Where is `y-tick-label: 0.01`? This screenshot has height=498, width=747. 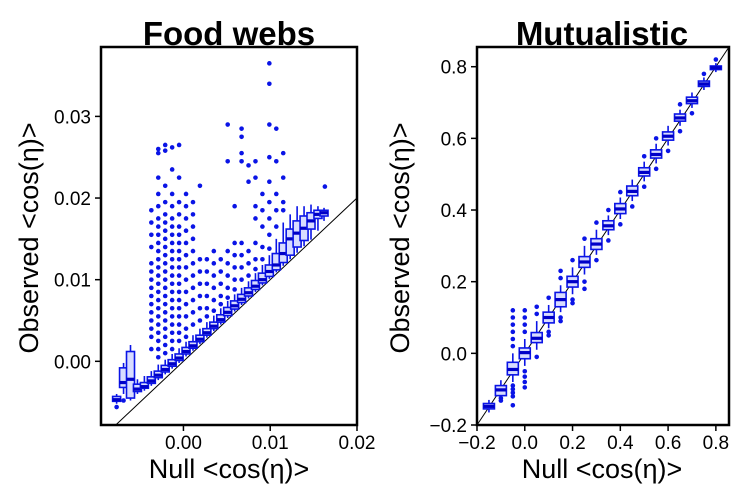
y-tick-label: 0.01 is located at coordinates (72, 281).